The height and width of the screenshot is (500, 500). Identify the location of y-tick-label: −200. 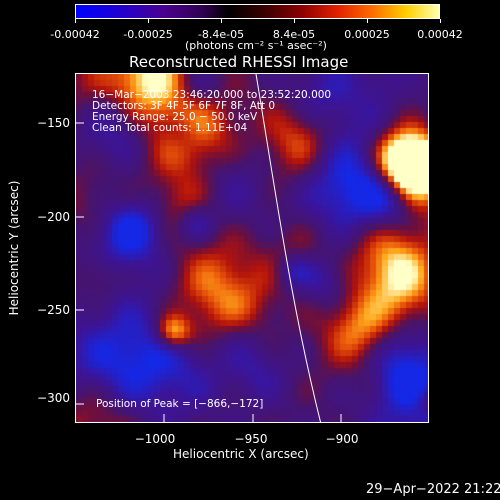
(53, 217).